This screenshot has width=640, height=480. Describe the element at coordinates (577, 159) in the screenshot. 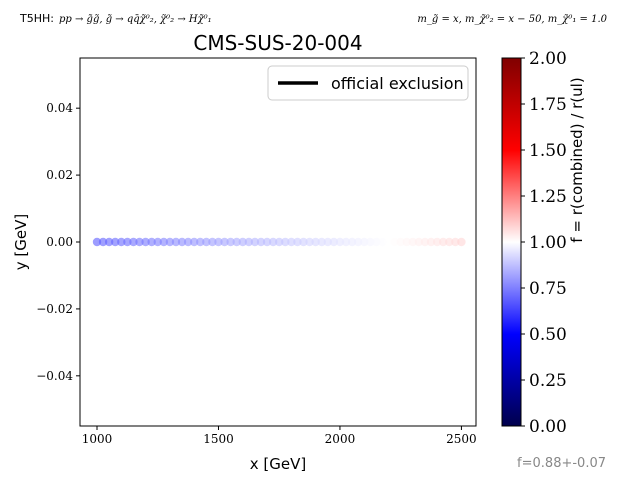

I see `colorbar-label: f = r(combined) / r(ul)` at that location.